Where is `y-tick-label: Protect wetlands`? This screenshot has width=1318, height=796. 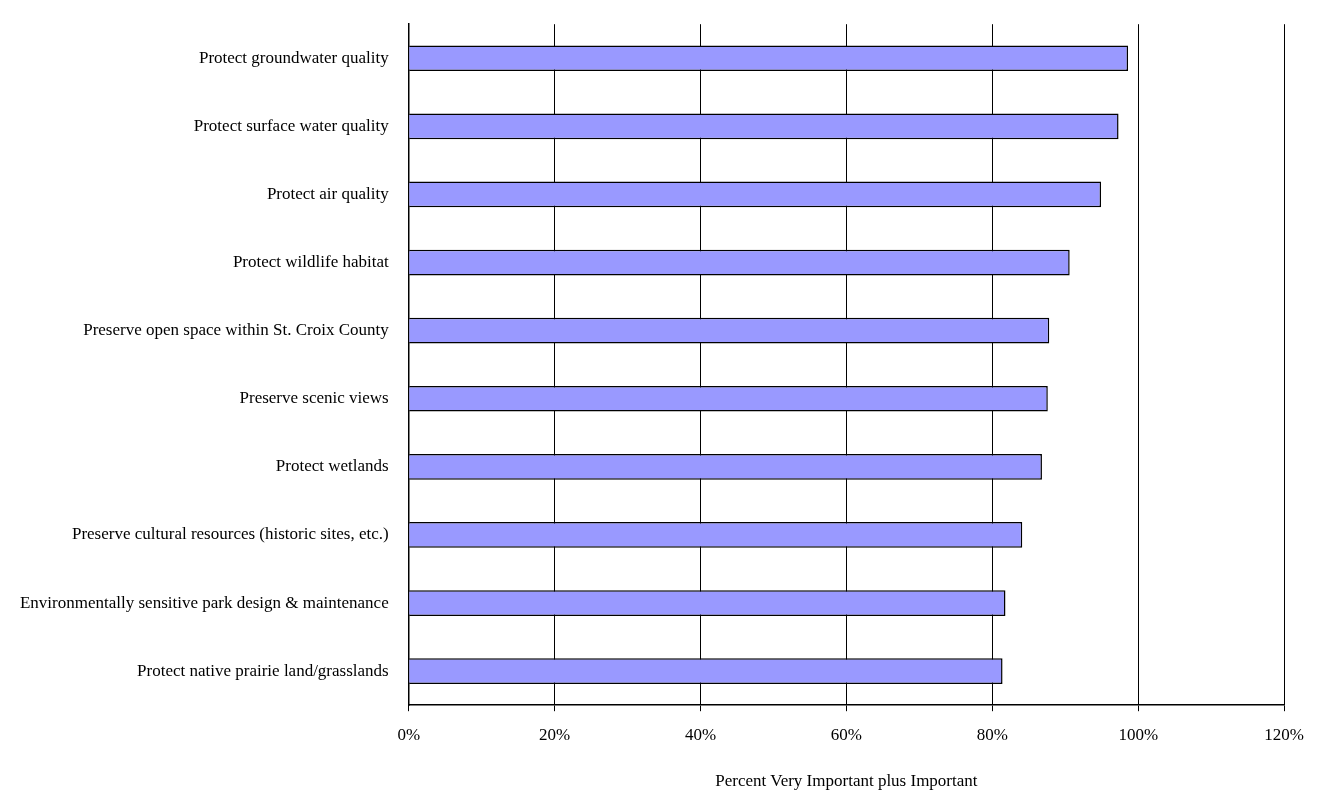 y-tick-label: Protect wetlands is located at coordinates (332, 466).